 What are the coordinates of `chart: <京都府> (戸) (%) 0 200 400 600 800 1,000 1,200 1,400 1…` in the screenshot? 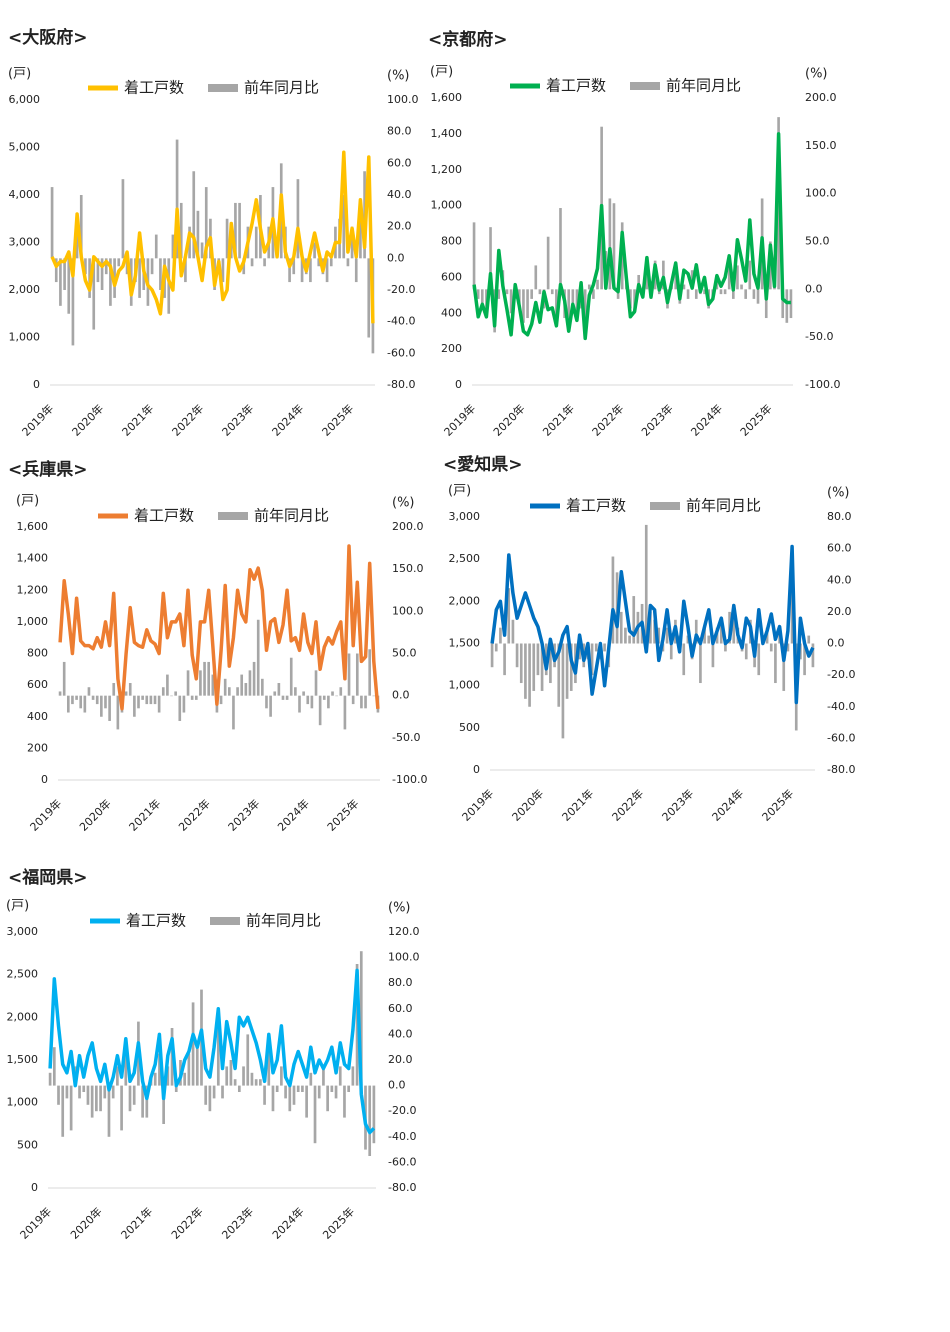 It's located at (634, 234).